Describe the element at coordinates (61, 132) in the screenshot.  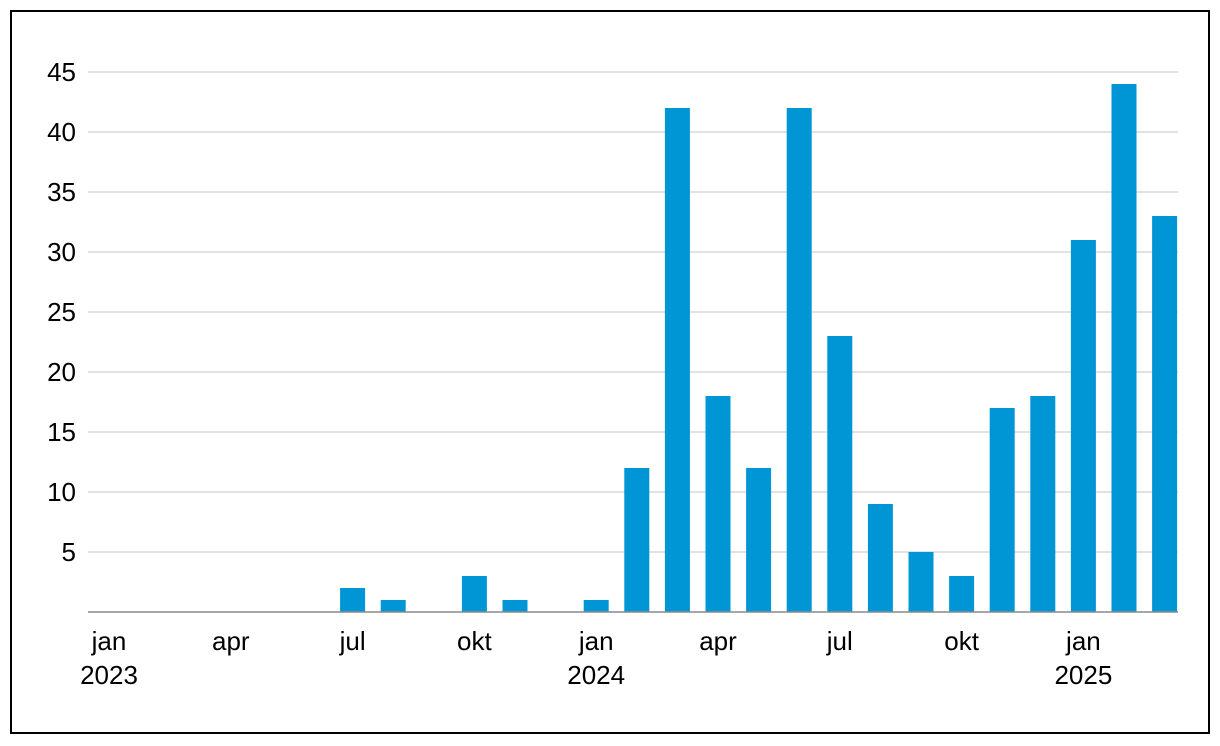
I see `y-tick-label: 40` at that location.